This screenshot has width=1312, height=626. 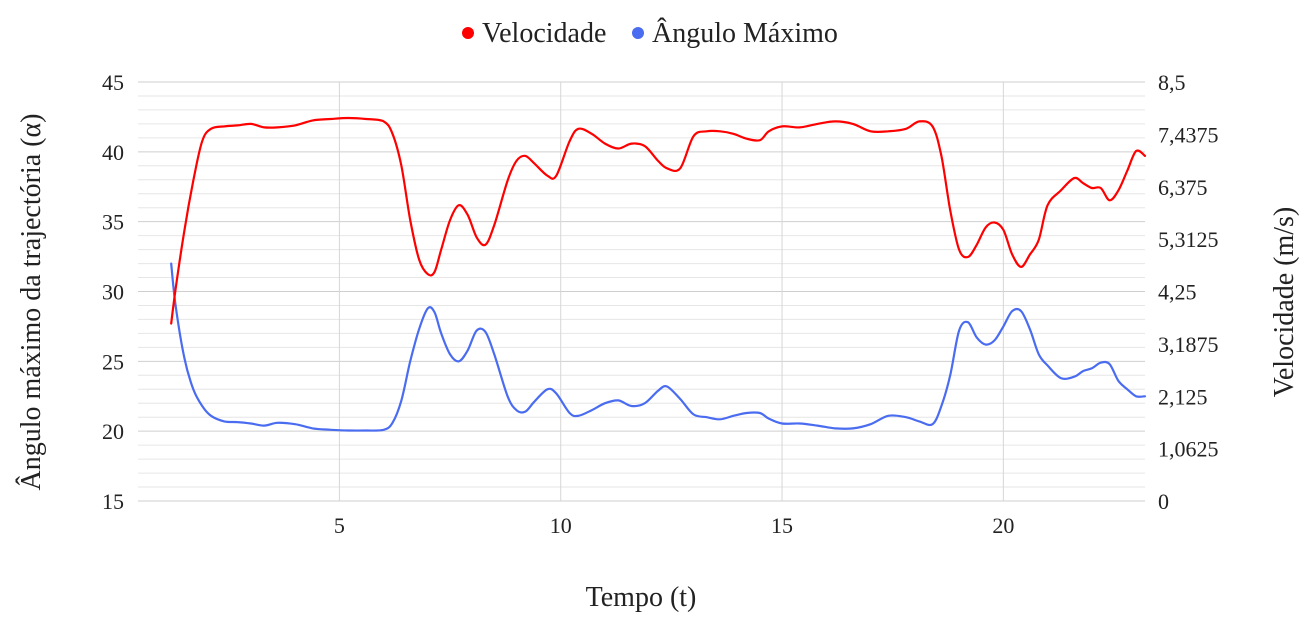 I want to click on left-axis-ticks: 15 20 25 30 35 40 45, so click(x=113, y=292).